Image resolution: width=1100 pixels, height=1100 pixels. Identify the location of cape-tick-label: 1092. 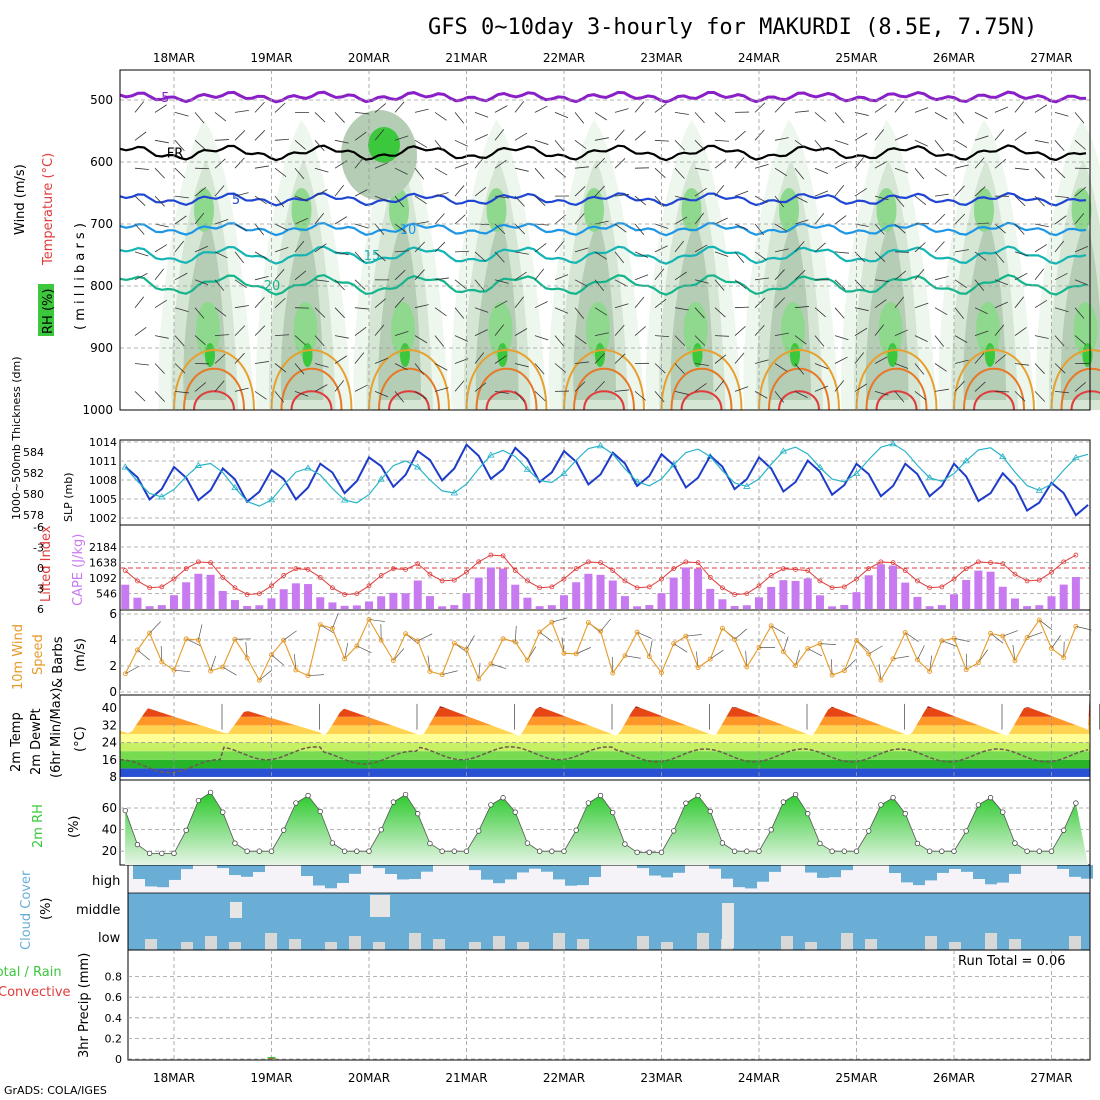
(103, 578).